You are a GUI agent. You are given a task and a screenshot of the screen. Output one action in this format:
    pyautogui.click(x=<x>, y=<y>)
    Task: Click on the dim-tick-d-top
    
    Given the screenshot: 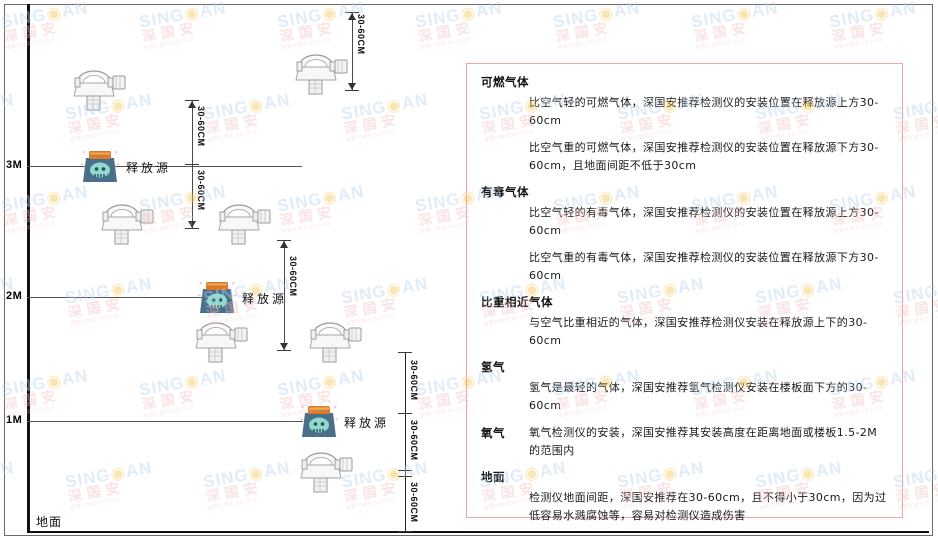 What is the action you would take?
    pyautogui.click(x=405, y=352)
    